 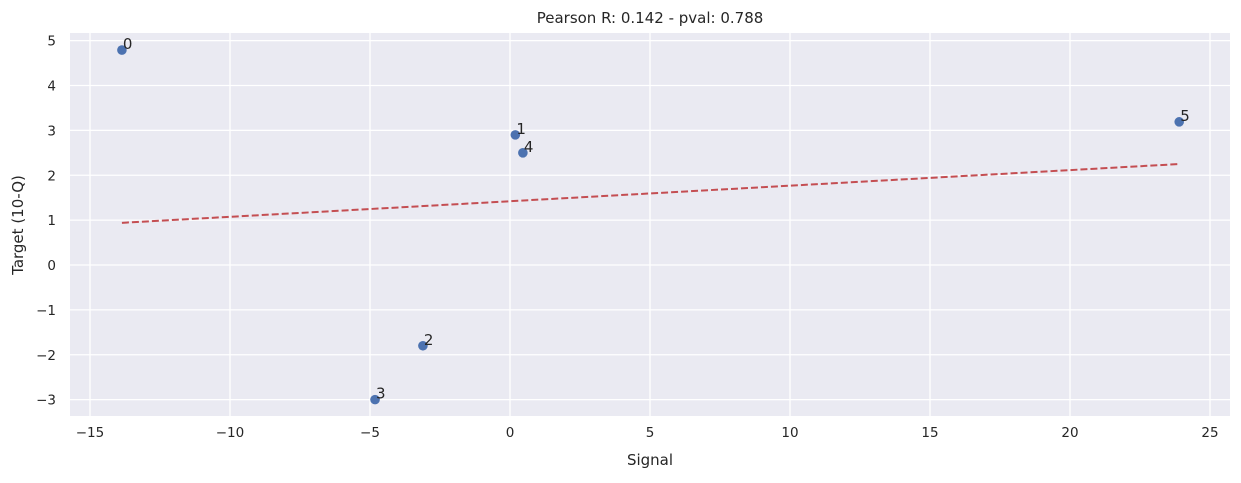 I want to click on y-tick-label: 1, so click(x=51, y=221).